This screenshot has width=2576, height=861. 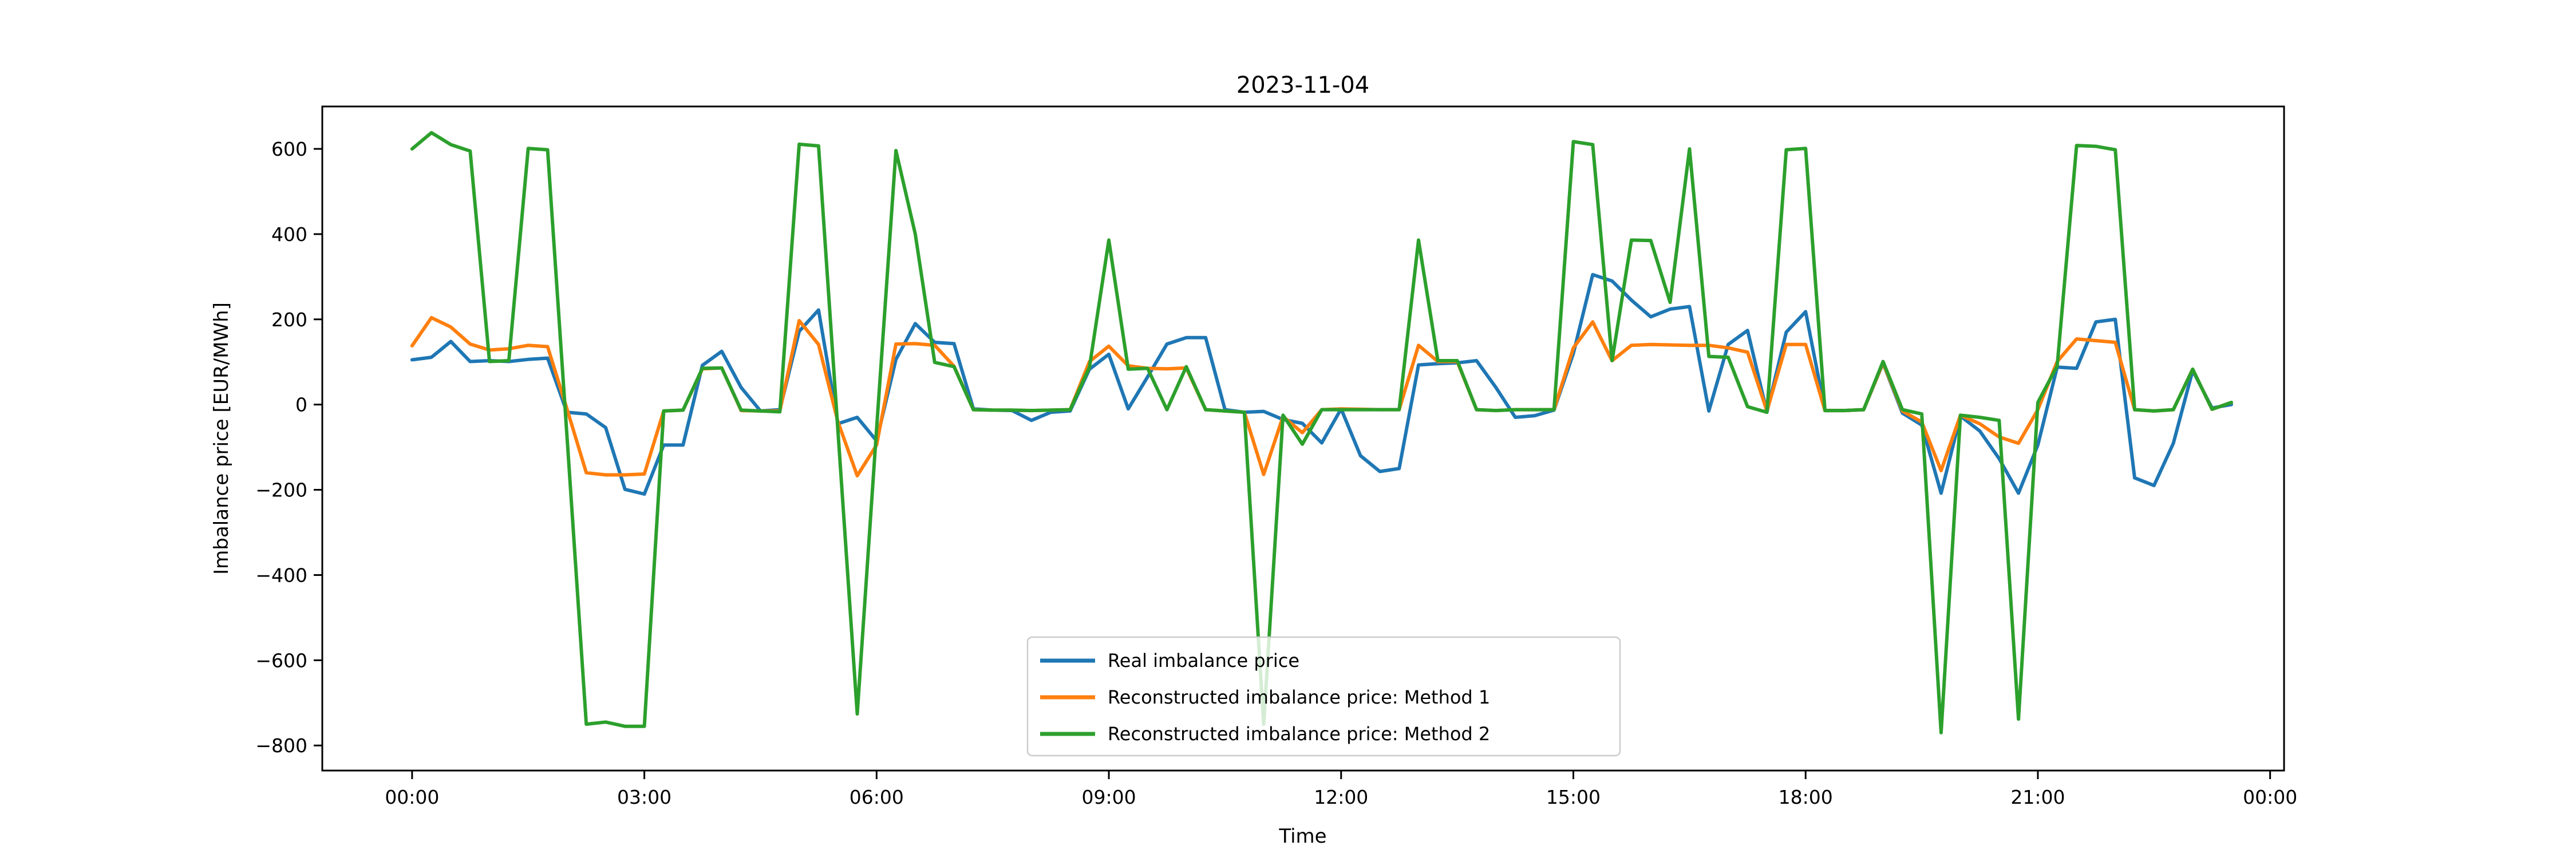 What do you see at coordinates (289, 149) in the screenshot?
I see `y-tick-label: 600` at bounding box center [289, 149].